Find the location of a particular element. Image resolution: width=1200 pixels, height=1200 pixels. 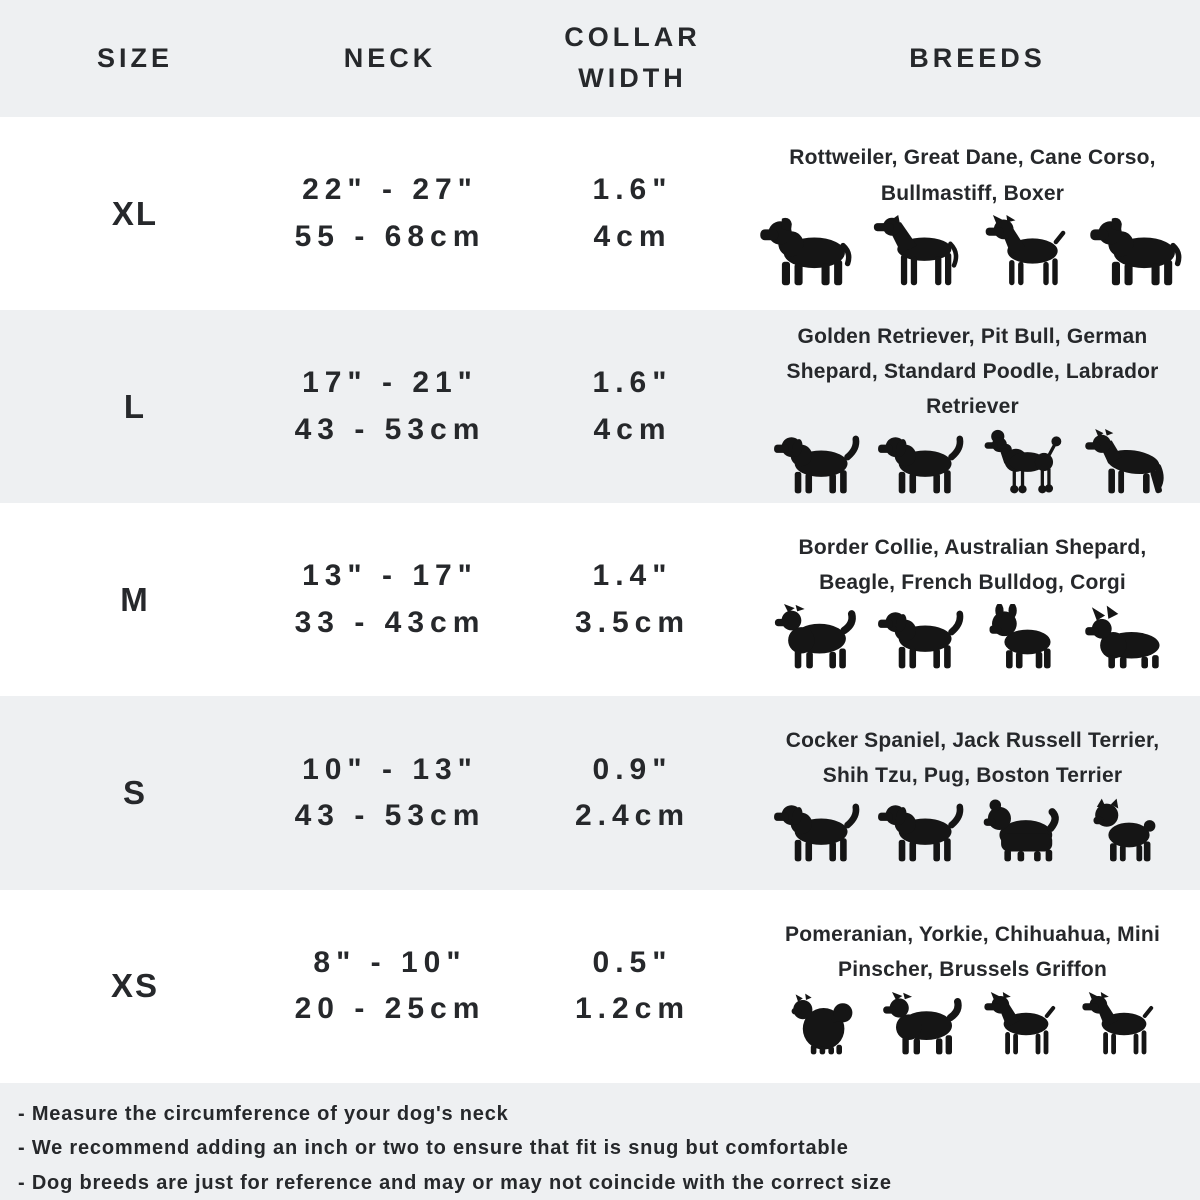

chihuahua-icon is located at coordinates (1022, 1024).